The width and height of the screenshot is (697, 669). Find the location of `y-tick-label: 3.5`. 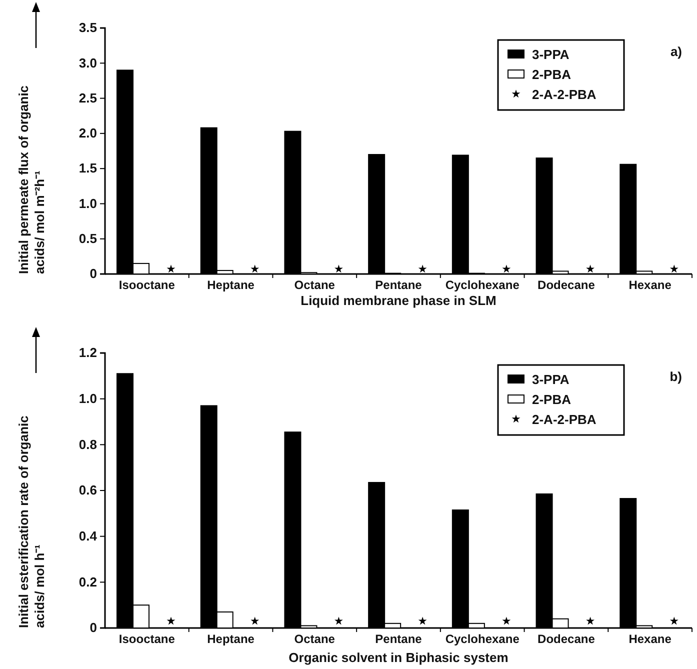

y-tick-label: 3.5 is located at coordinates (87, 28).